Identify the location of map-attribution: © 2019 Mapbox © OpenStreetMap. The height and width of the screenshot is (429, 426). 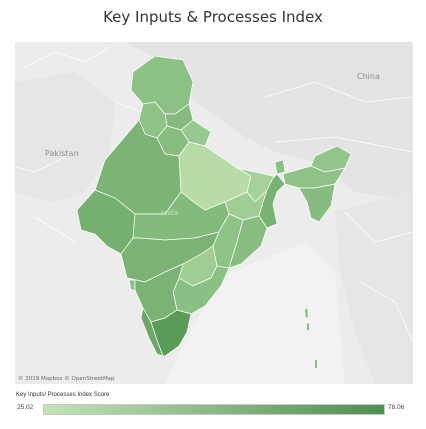
(66, 378).